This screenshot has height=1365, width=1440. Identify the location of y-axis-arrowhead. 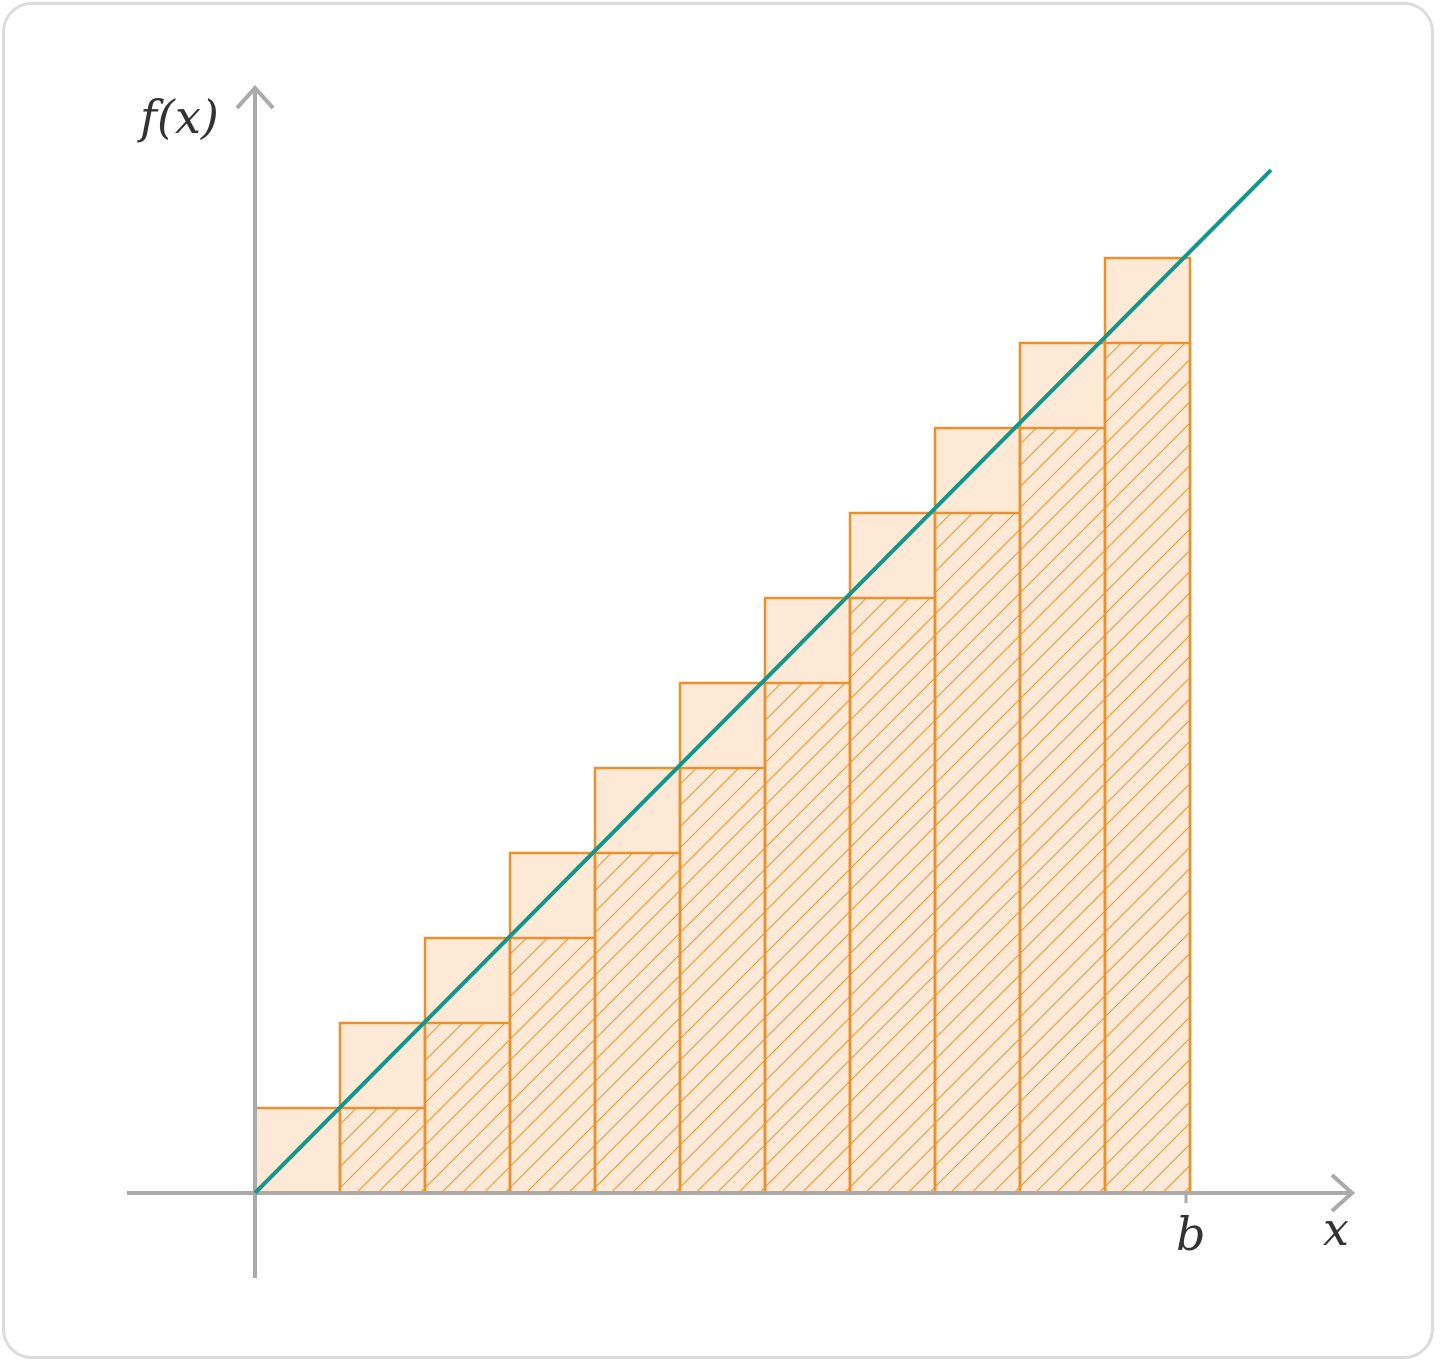
(255, 97).